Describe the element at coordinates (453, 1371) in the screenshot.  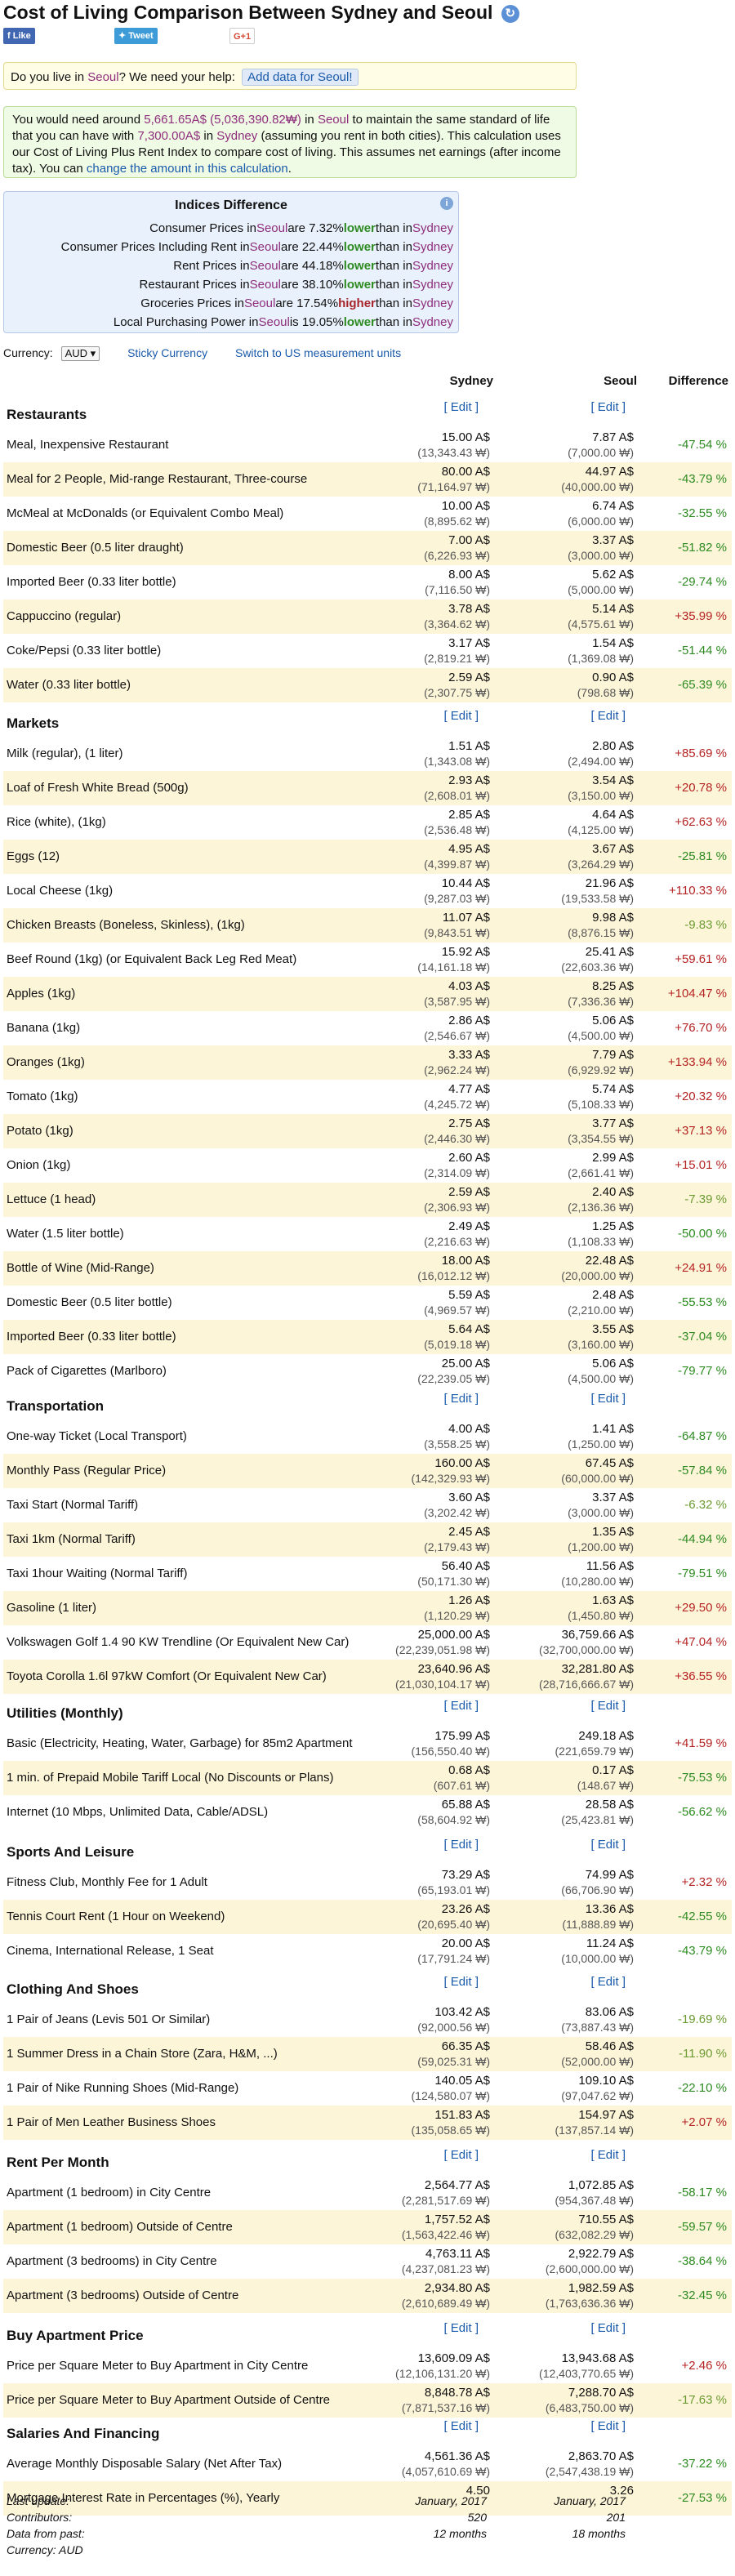
I see `city1-price: 25.00 A$ (22,239.05 ₩)` at that location.